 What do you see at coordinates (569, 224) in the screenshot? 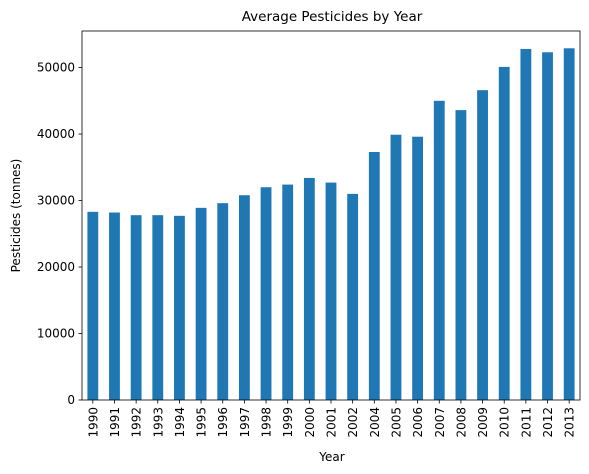
I see `bar-2013` at bounding box center [569, 224].